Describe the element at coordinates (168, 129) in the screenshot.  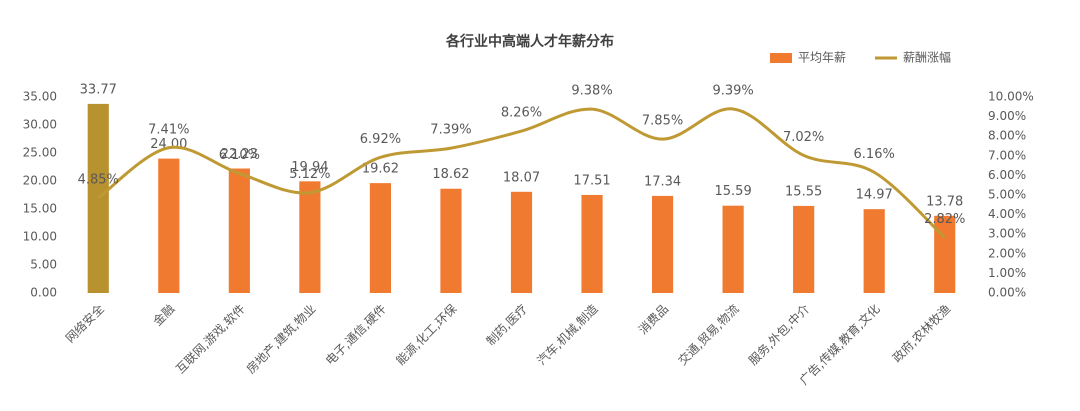
I see `line-value-label: 7.41%` at that location.